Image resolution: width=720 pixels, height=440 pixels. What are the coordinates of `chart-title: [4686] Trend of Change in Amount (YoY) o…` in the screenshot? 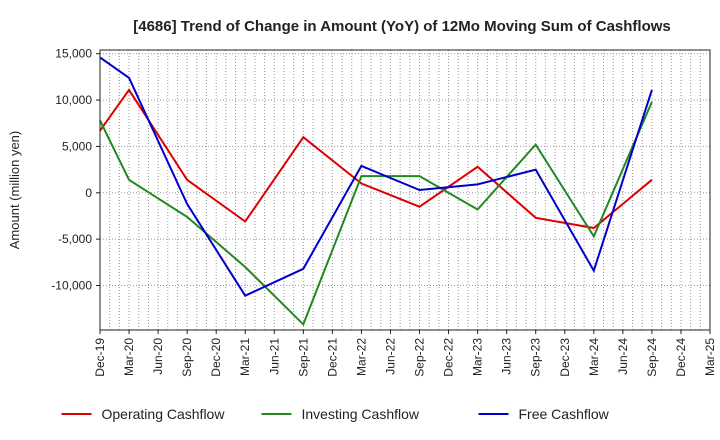 It's located at (402, 26).